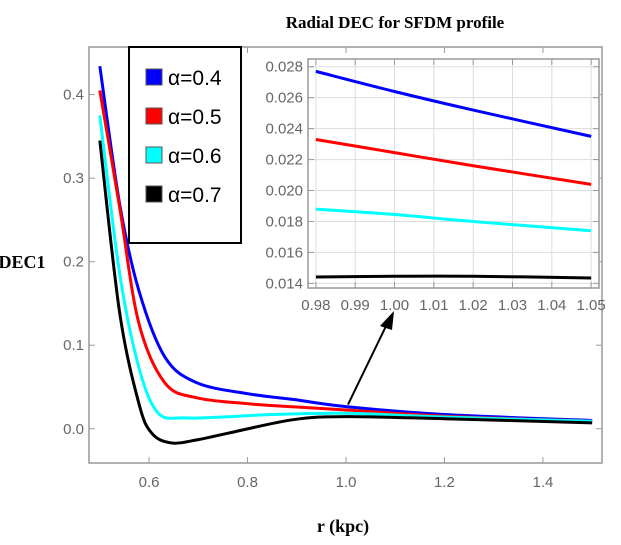  I want to click on inset-x-tick-label: 1.02, so click(473, 305).